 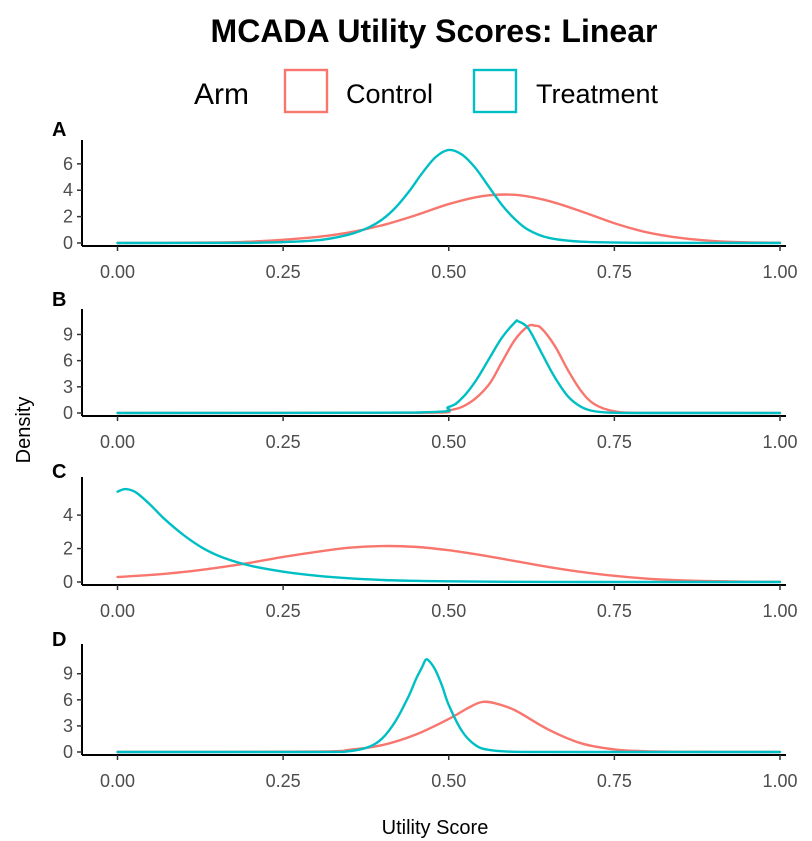 I want to click on legend-label-control: Control, so click(x=389, y=94).